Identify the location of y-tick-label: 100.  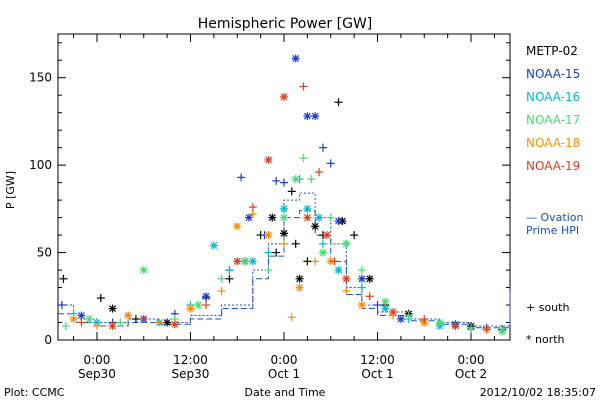
(40, 165).